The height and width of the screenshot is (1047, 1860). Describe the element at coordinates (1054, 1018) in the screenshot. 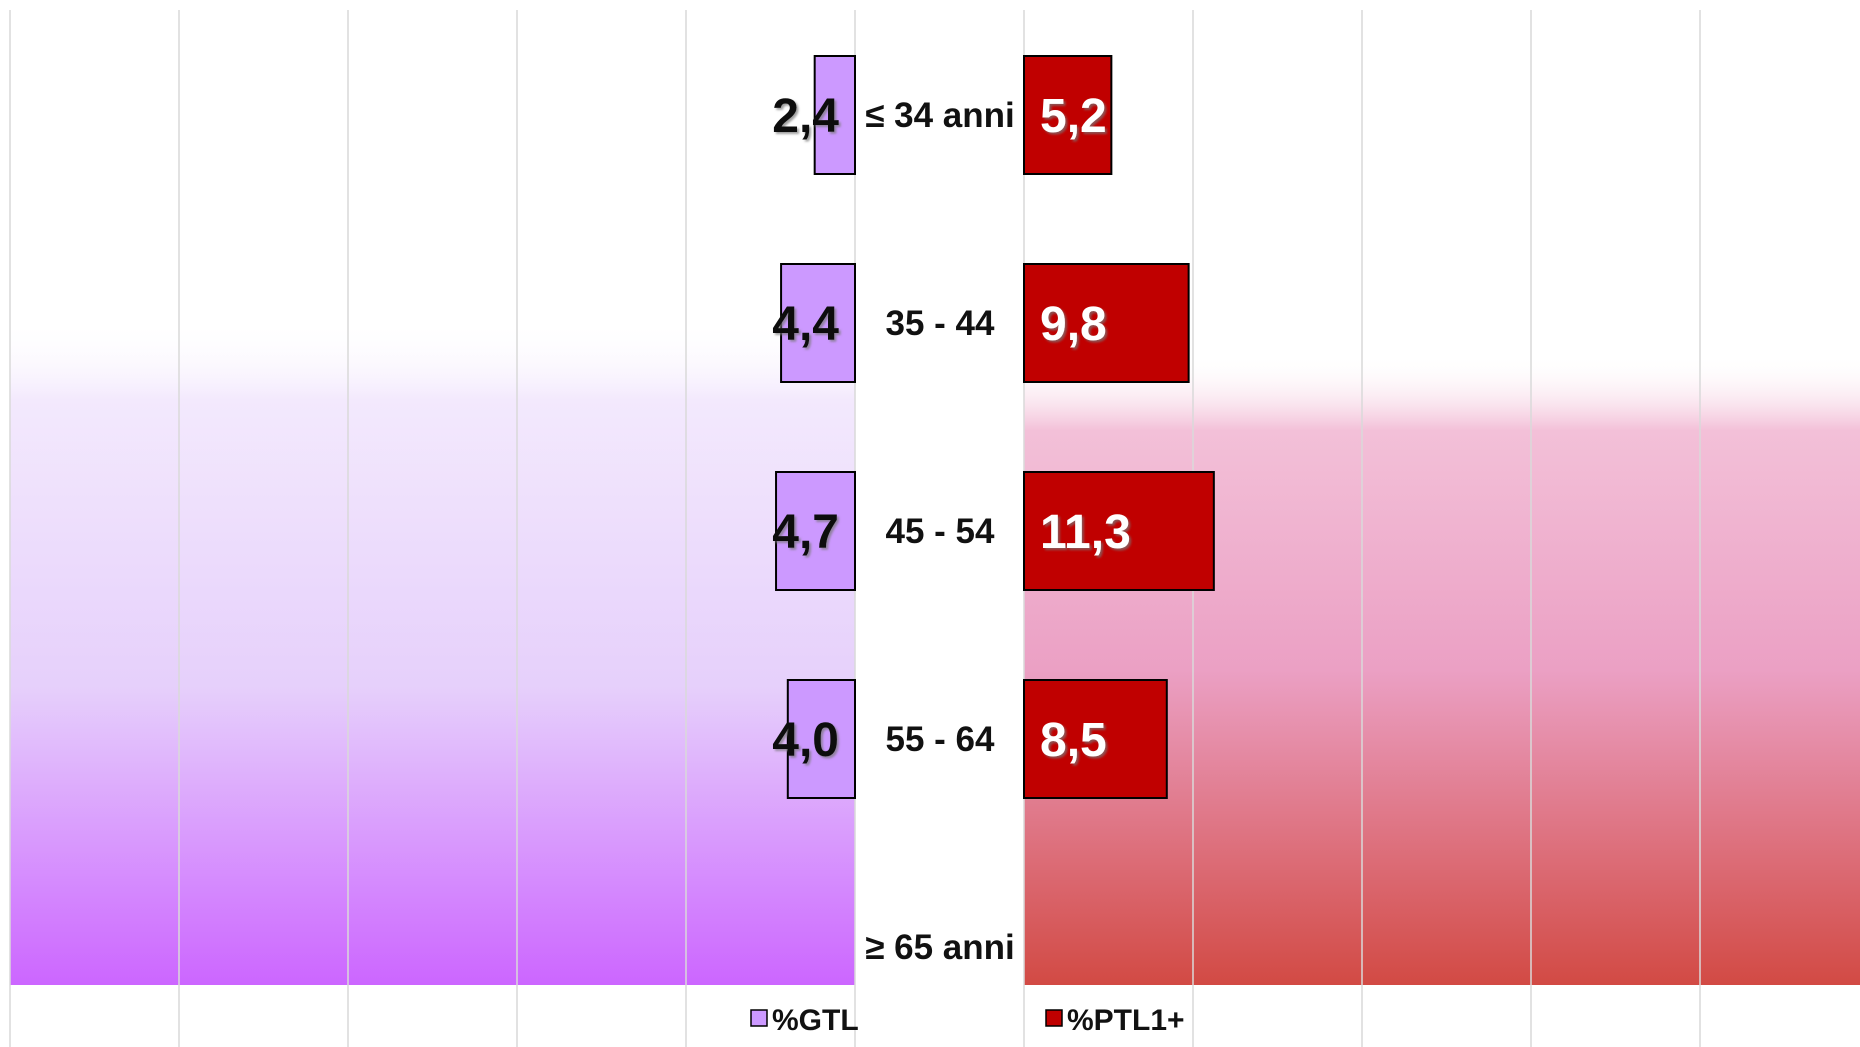

I see `legend-swatch-ptl1` at that location.